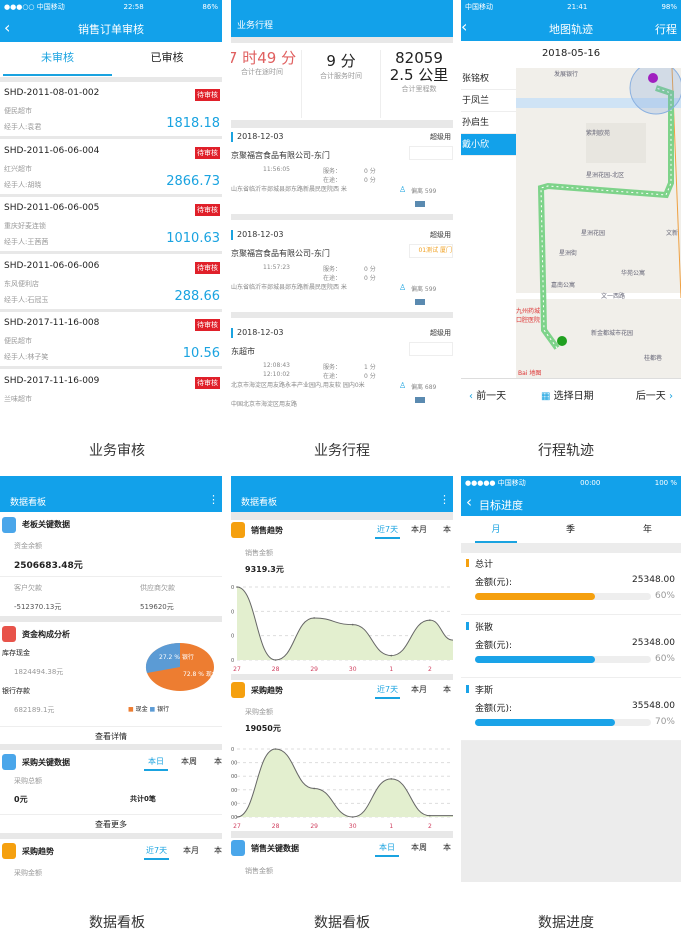 The image size is (683, 942). Describe the element at coordinates (653, 78) in the screenshot. I see `start-pin-icon` at that location.